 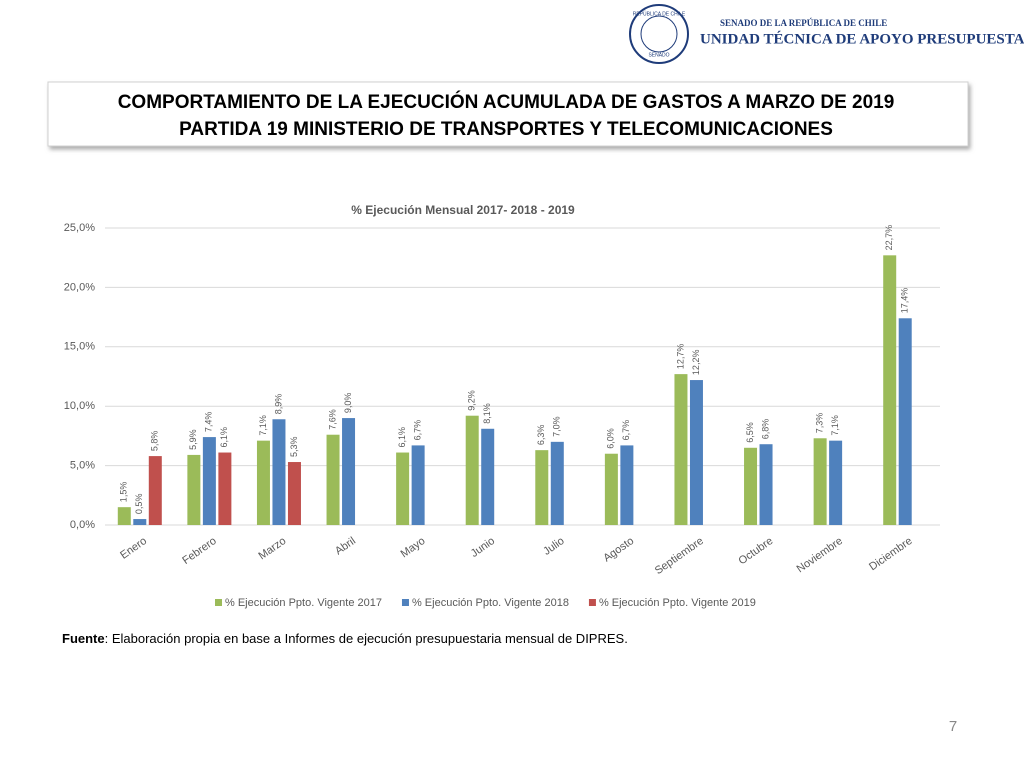 What do you see at coordinates (765, 429) in the screenshot?
I see `data-label: 6,8%` at bounding box center [765, 429].